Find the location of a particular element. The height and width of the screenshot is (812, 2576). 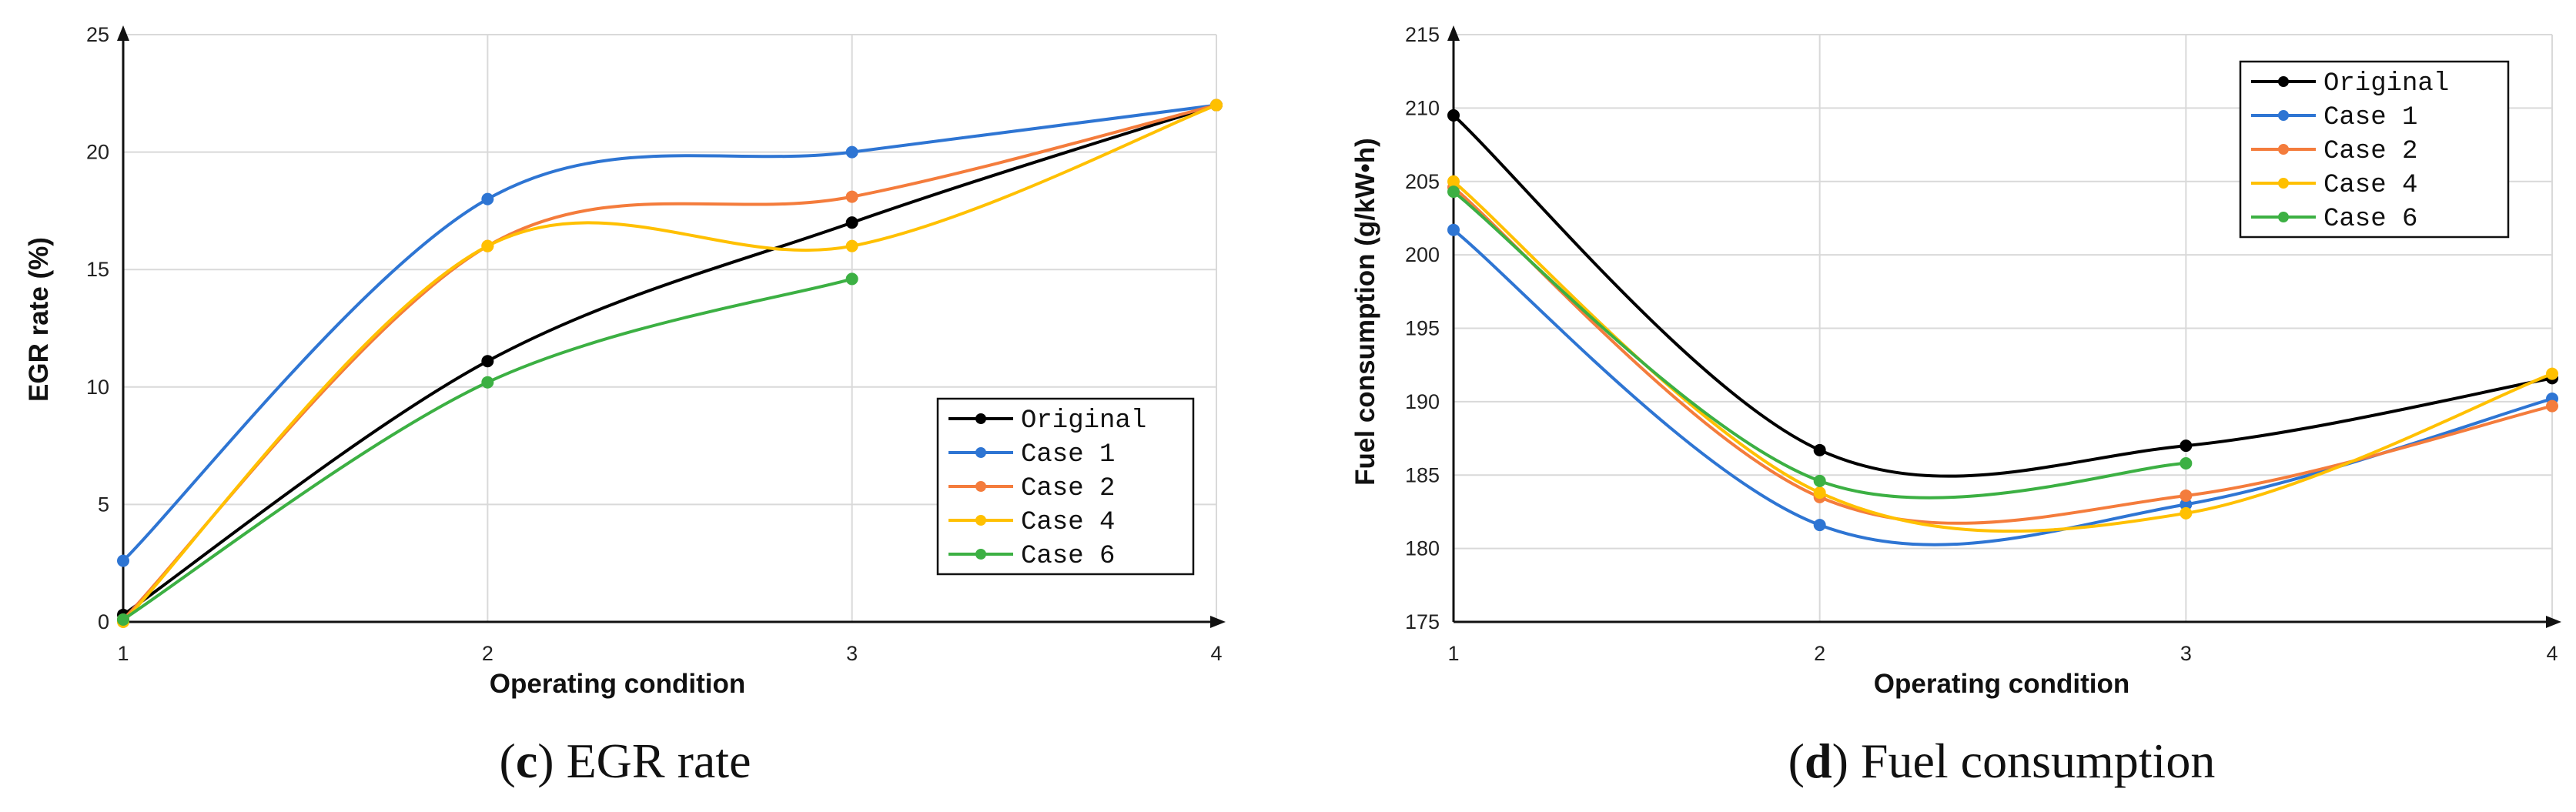

fuel-legend-label-case-2: Case 2 is located at coordinates (2370, 151).